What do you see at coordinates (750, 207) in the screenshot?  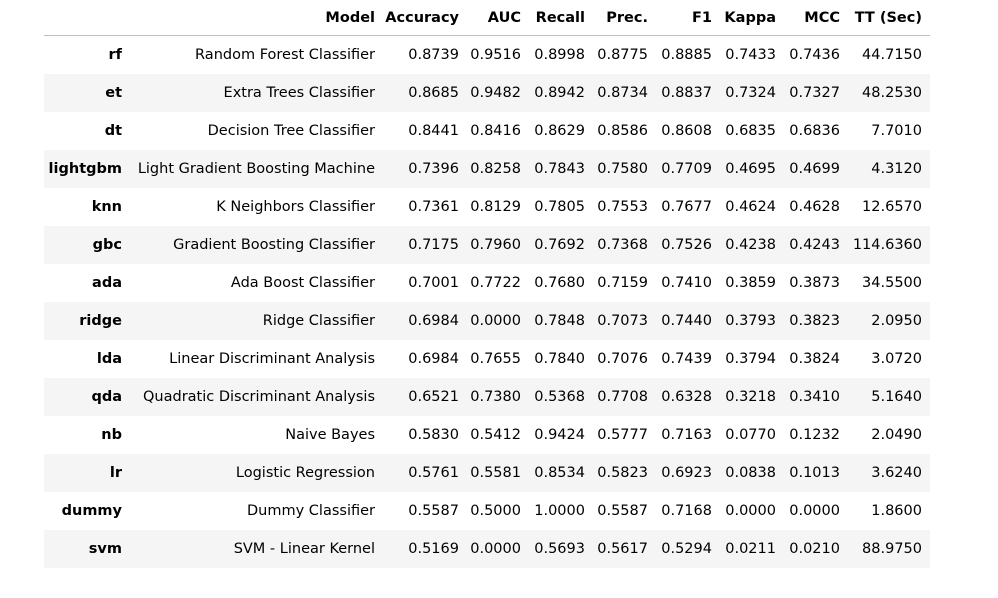 I see `cell-kappa: 0.4624` at bounding box center [750, 207].